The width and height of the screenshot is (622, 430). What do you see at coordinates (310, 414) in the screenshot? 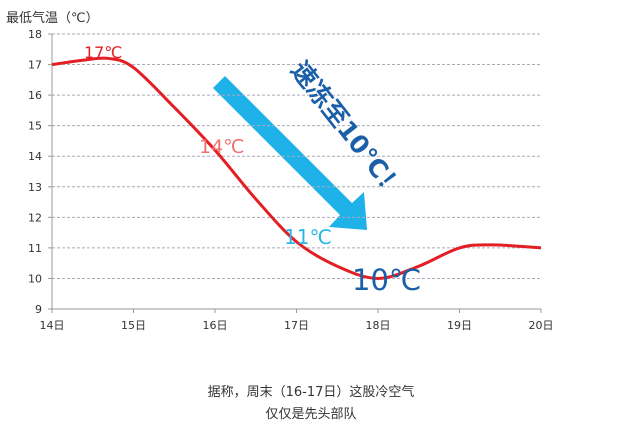
I see `caption: 仅仅是先头部队` at bounding box center [310, 414].